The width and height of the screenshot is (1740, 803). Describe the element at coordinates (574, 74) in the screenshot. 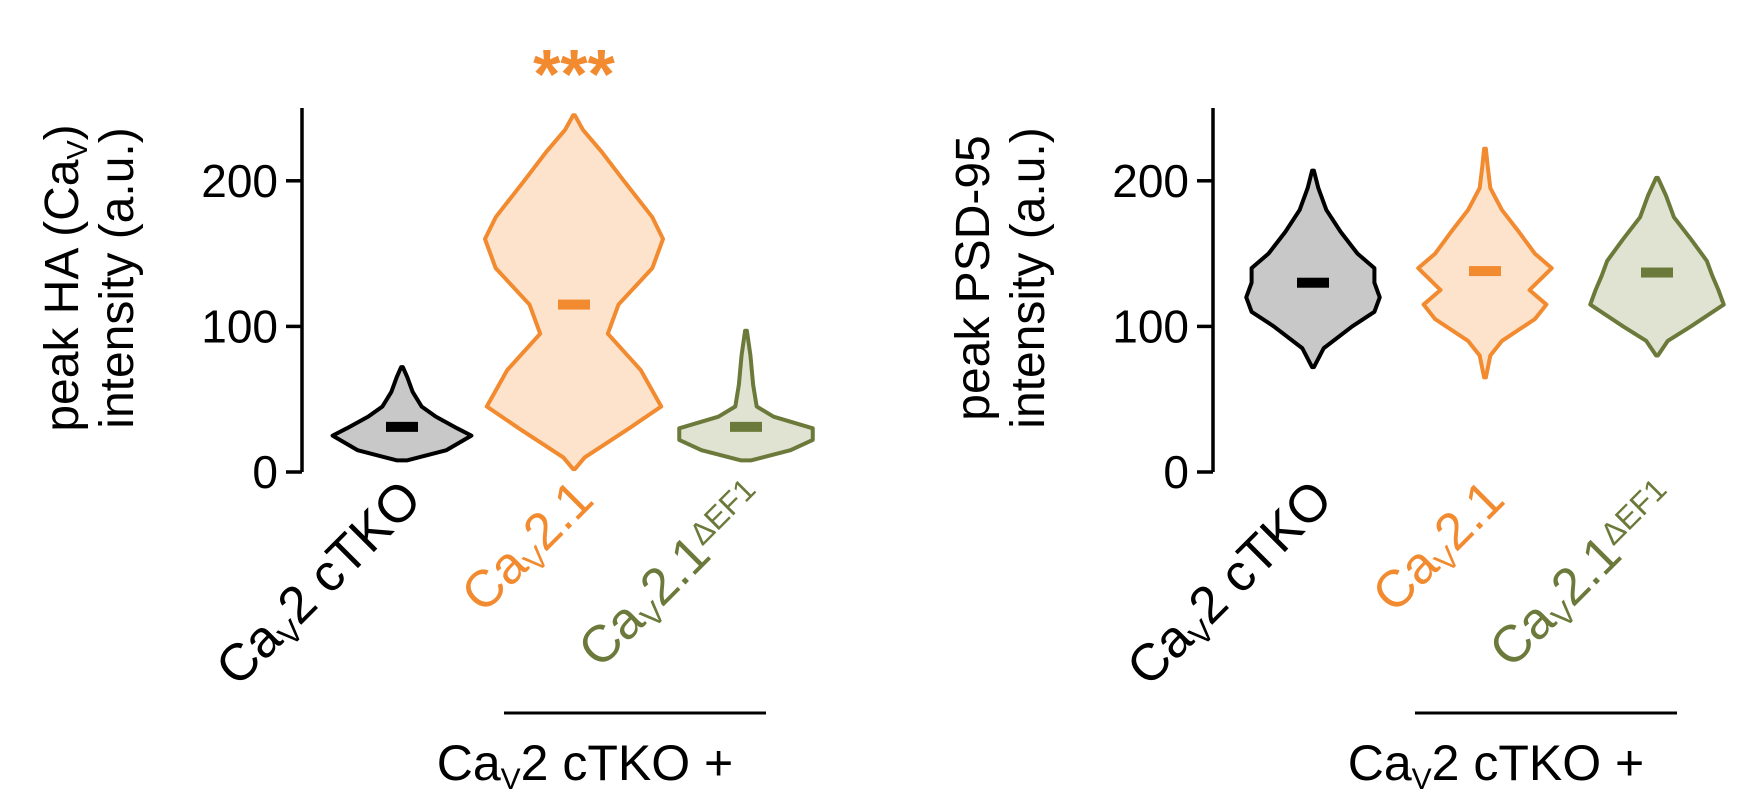

I see `significance: ***` at that location.